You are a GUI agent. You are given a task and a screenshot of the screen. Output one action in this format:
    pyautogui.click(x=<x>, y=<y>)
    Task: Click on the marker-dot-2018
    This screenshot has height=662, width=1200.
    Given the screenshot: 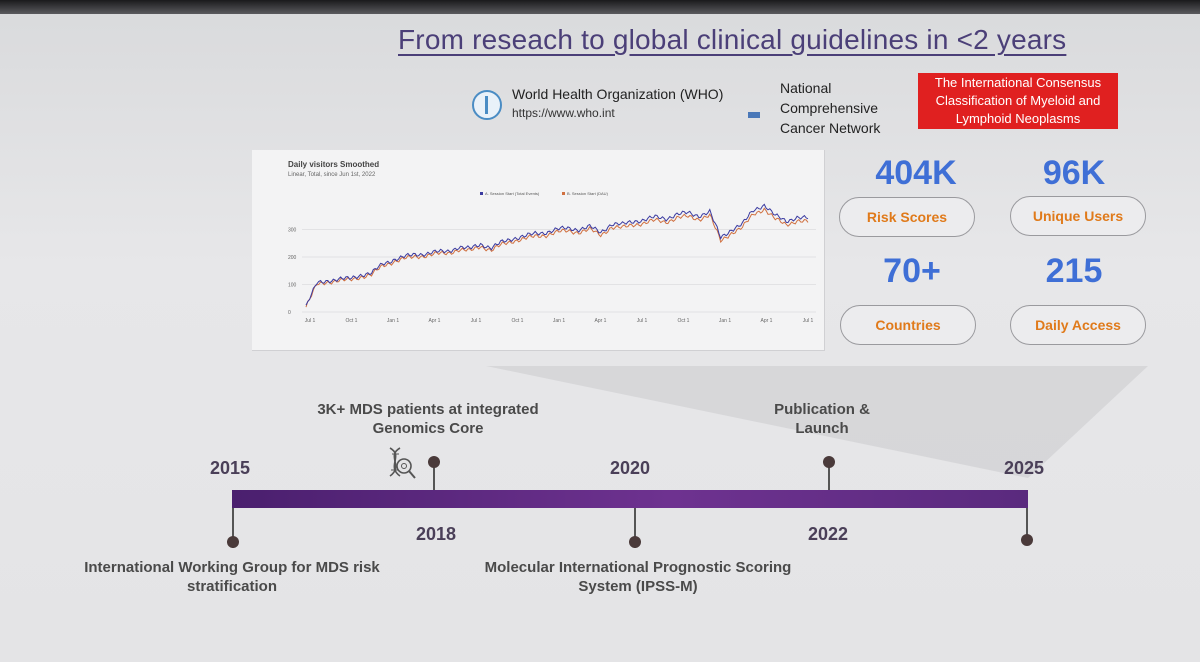 What is the action you would take?
    pyautogui.click(x=434, y=462)
    